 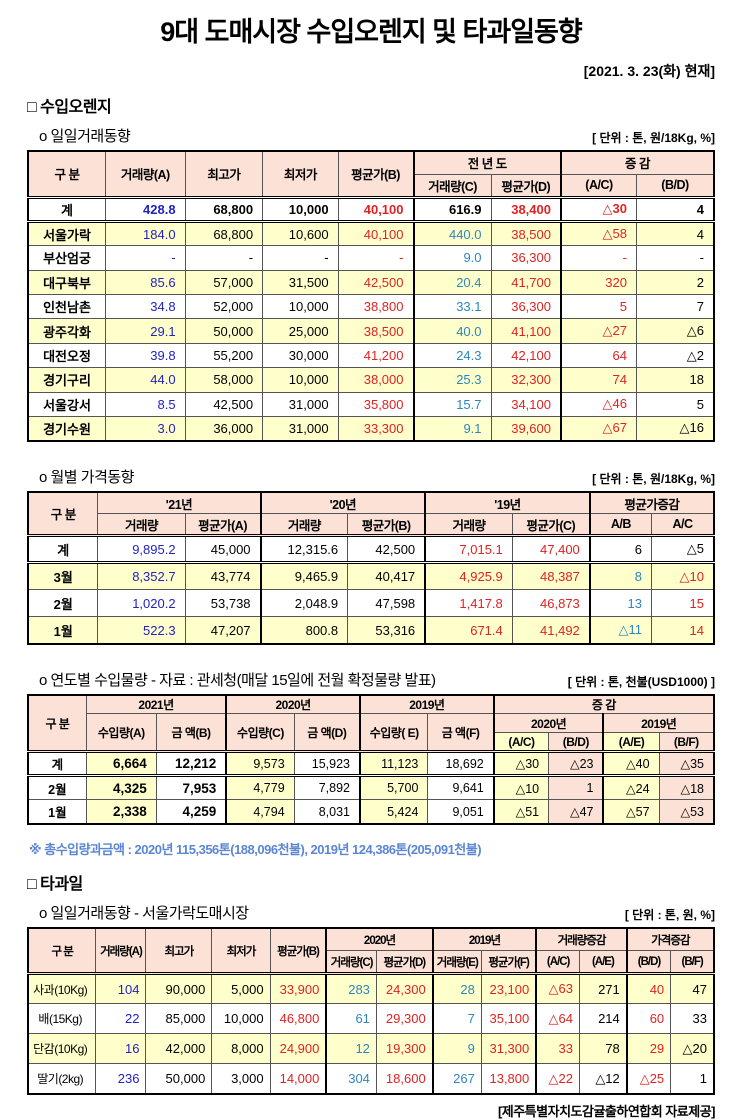 What do you see at coordinates (342, 503) in the screenshot?
I see `col-group-year20: '20년` at bounding box center [342, 503].